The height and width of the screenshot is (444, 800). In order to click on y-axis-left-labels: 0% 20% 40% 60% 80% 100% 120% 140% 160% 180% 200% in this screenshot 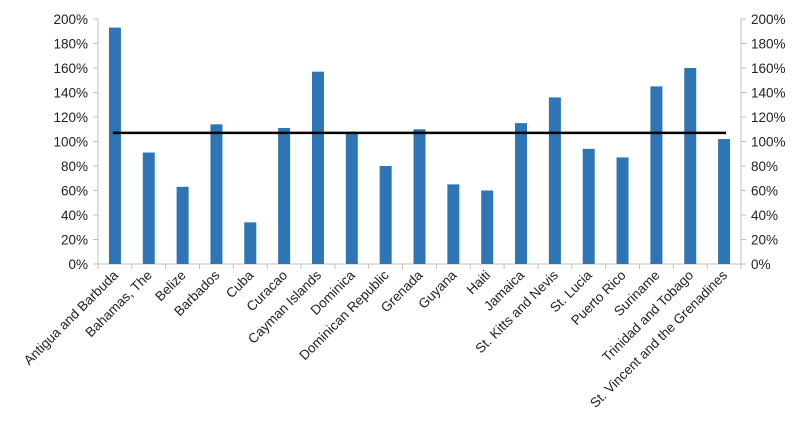, I will do `click(70, 142)`.